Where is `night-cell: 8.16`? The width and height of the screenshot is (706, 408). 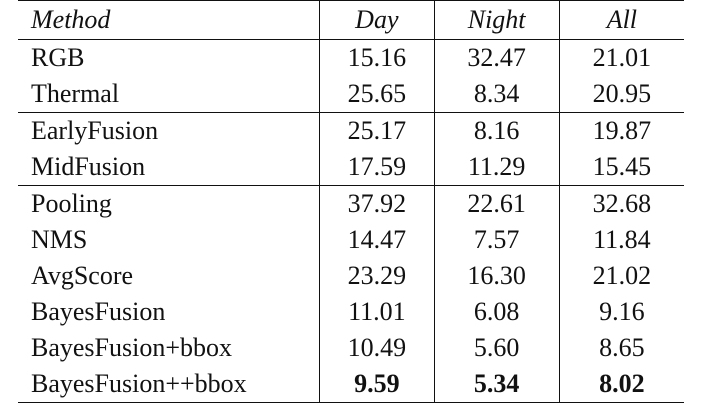 night-cell: 8.16 is located at coordinates (497, 130).